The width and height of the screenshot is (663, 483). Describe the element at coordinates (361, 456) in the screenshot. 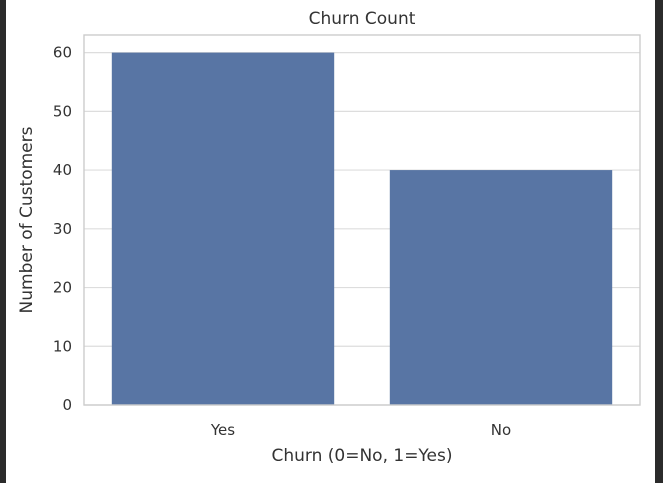

I see `x-axis-label: Churn (0=No, 1=Yes)` at that location.